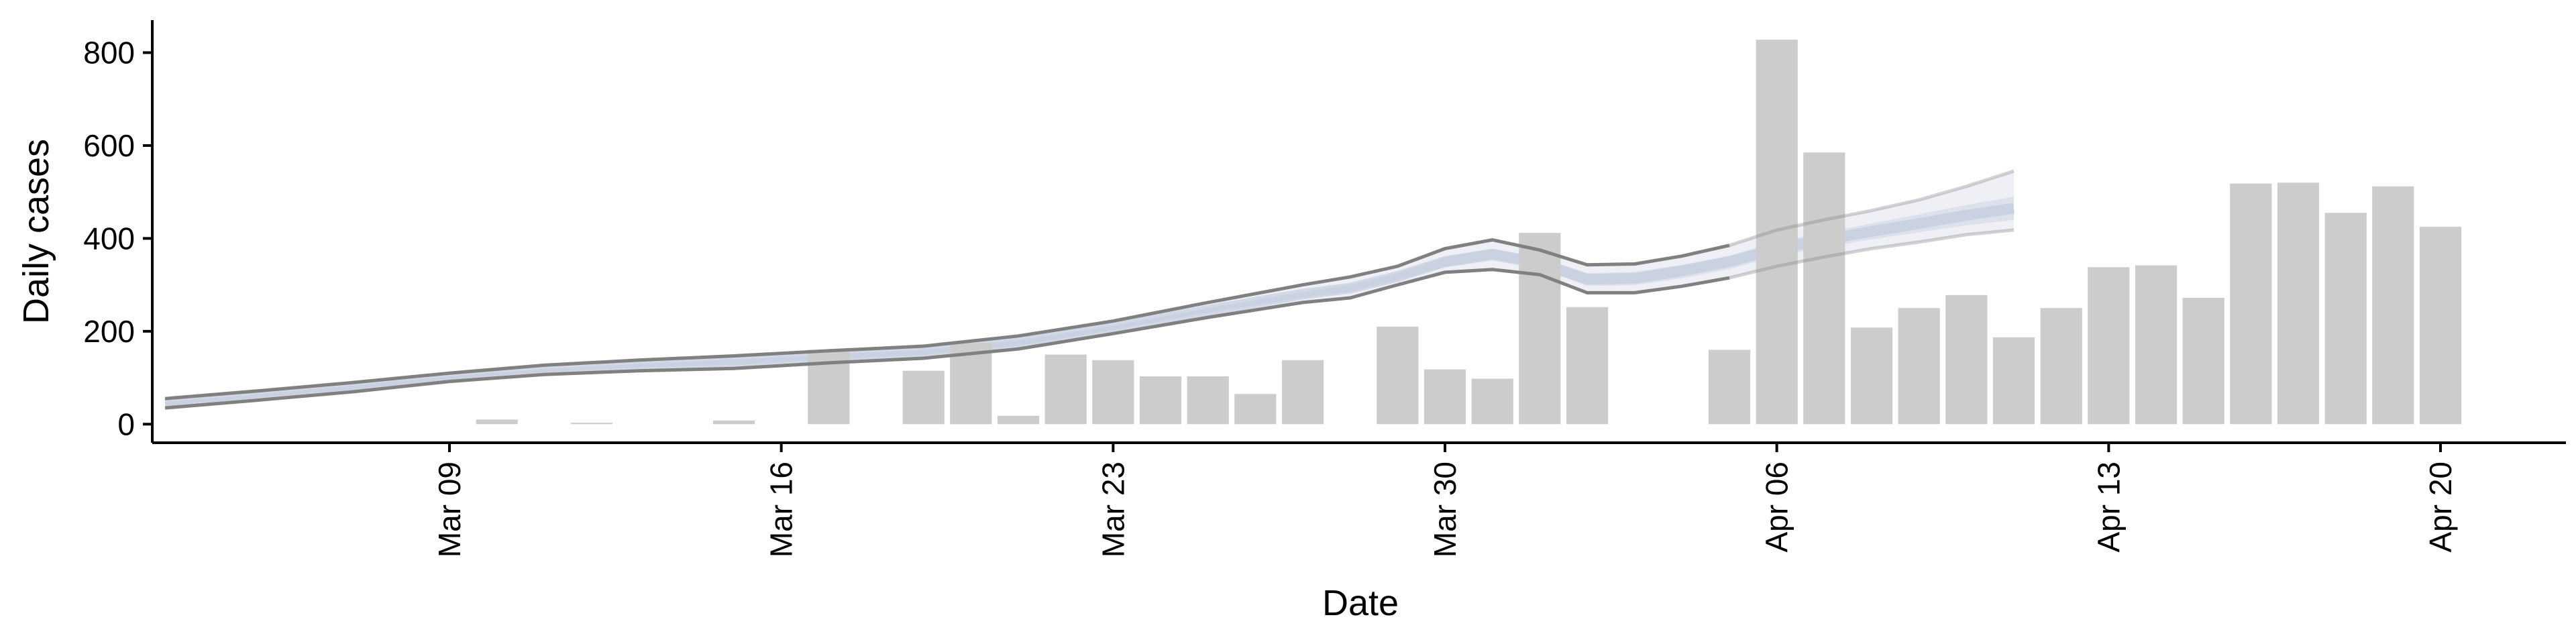 This screenshot has height=644, width=2576. I want to click on ci-upper-projection-line, so click(1872, 208).